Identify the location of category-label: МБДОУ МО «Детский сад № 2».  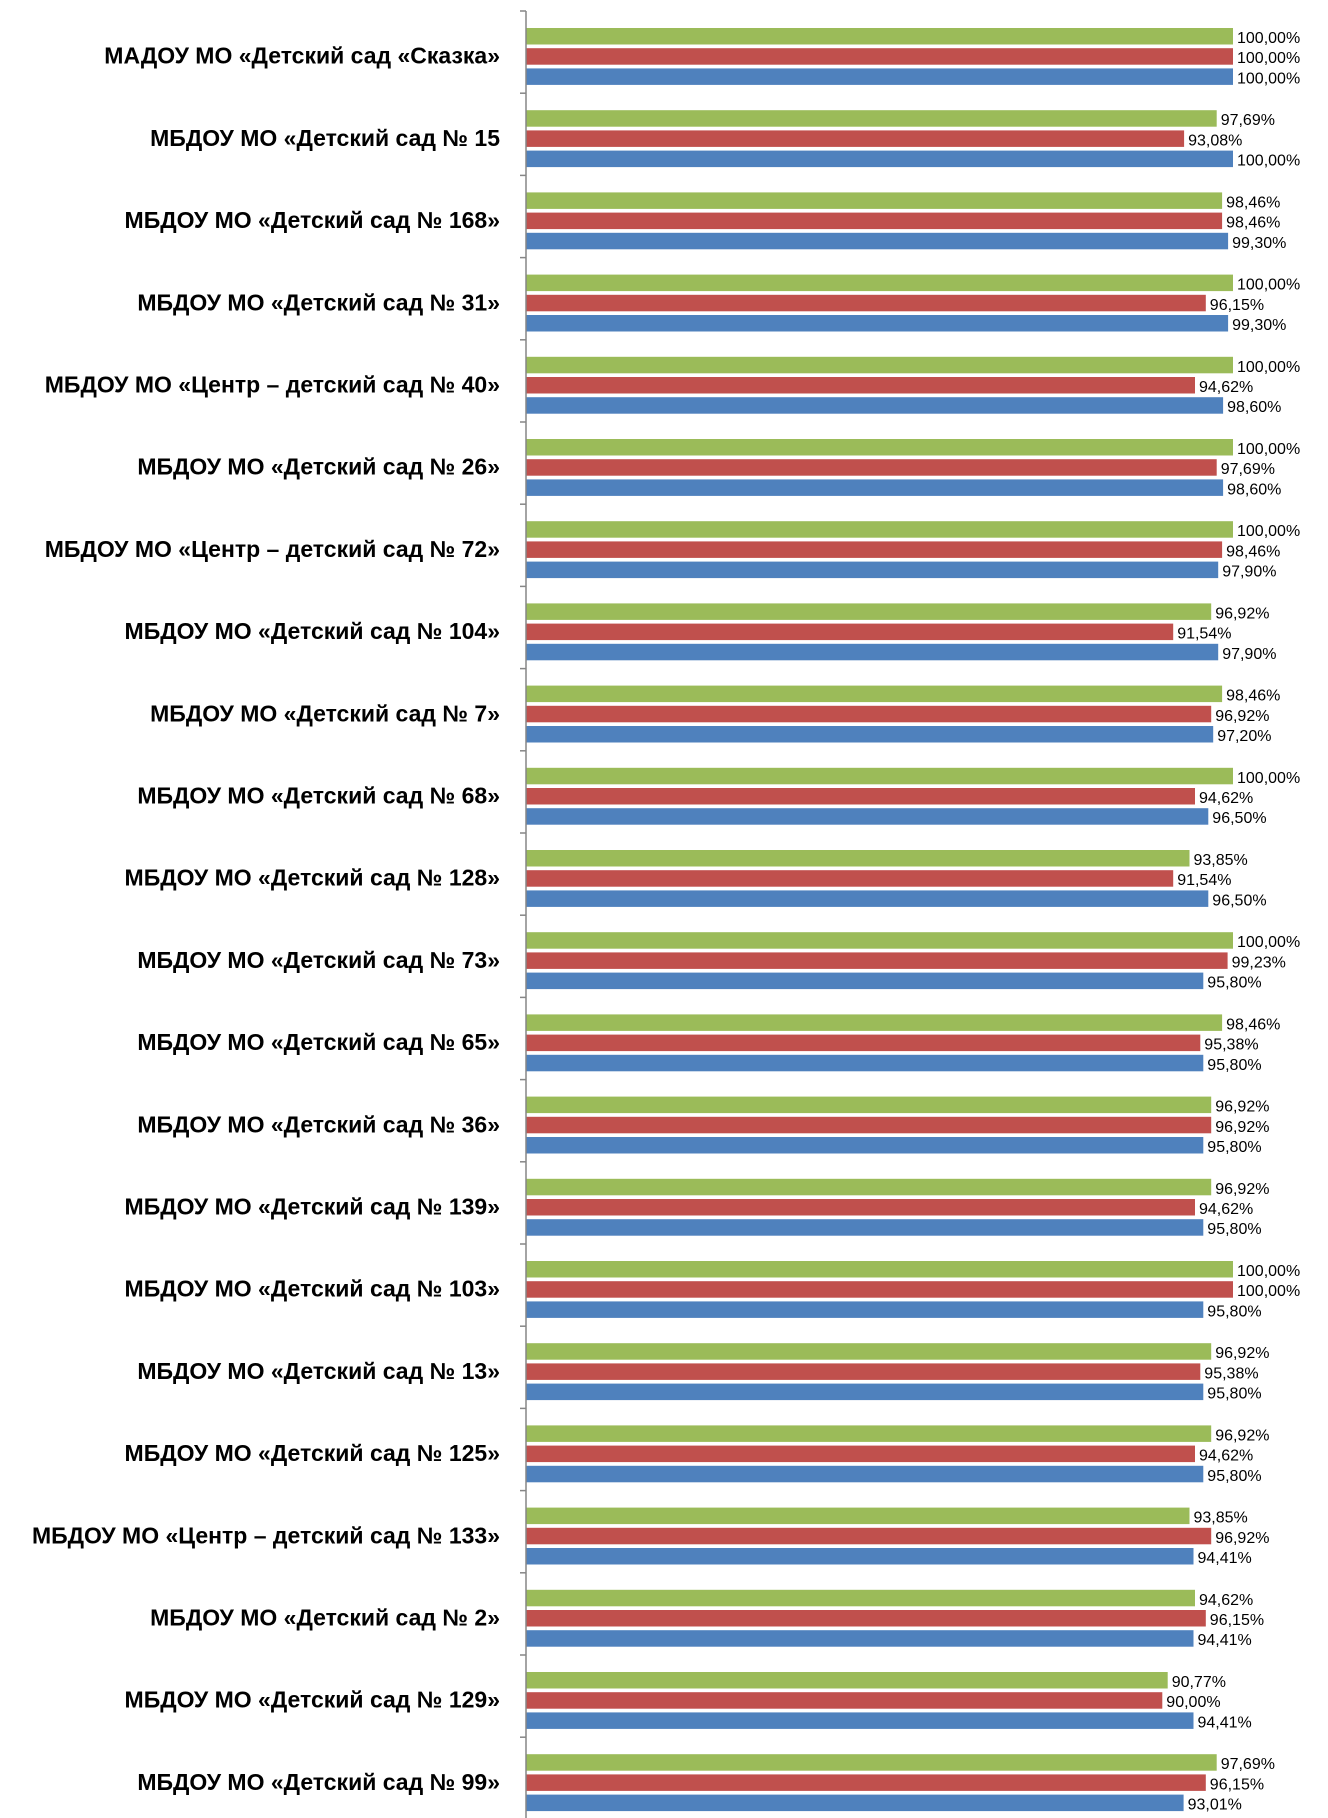
(325, 1618).